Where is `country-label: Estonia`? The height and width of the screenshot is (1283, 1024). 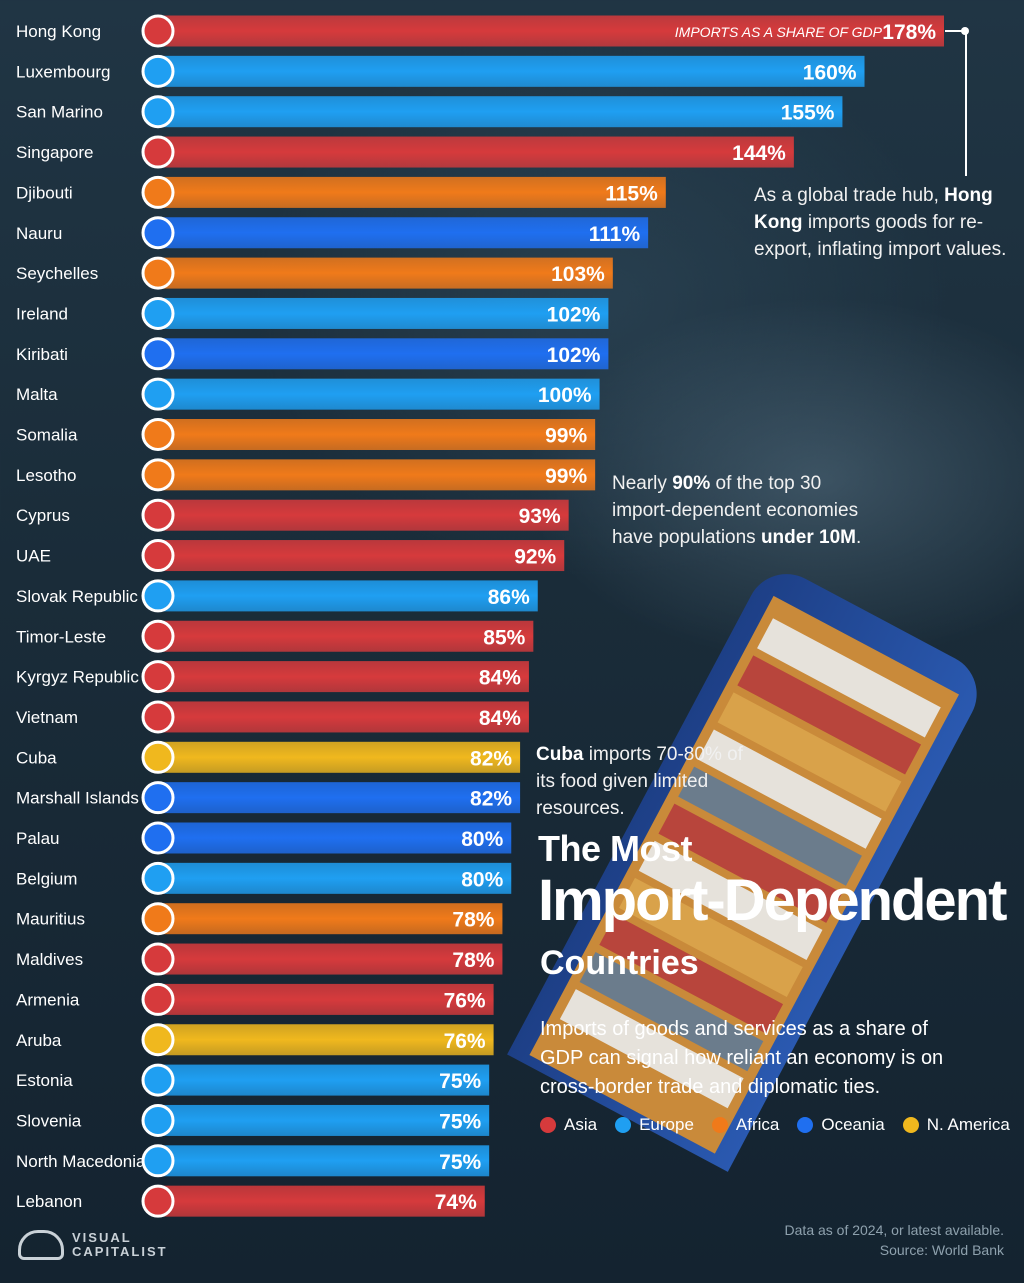
country-label: Estonia is located at coordinates (44, 1080).